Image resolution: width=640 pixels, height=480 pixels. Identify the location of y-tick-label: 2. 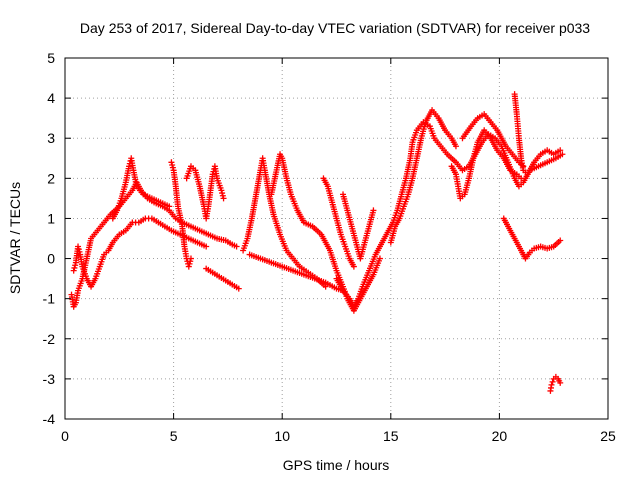
(51, 178).